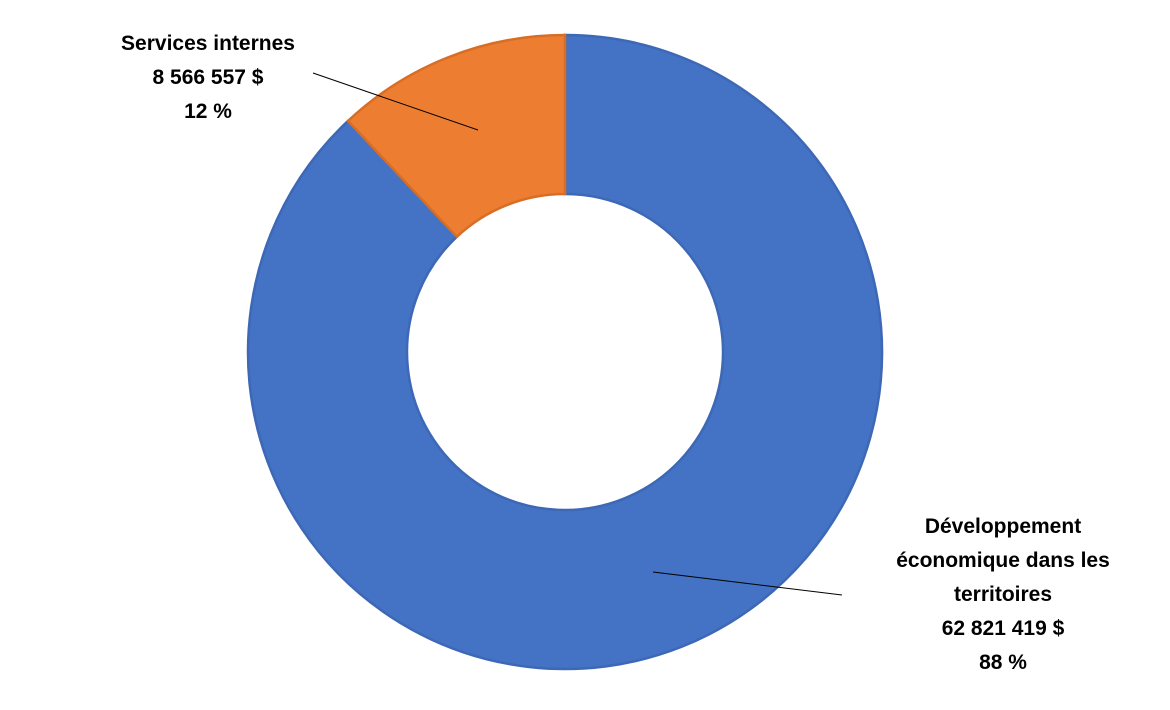  What do you see at coordinates (1003, 662) in the screenshot?
I see `percentage-label: 88 %` at bounding box center [1003, 662].